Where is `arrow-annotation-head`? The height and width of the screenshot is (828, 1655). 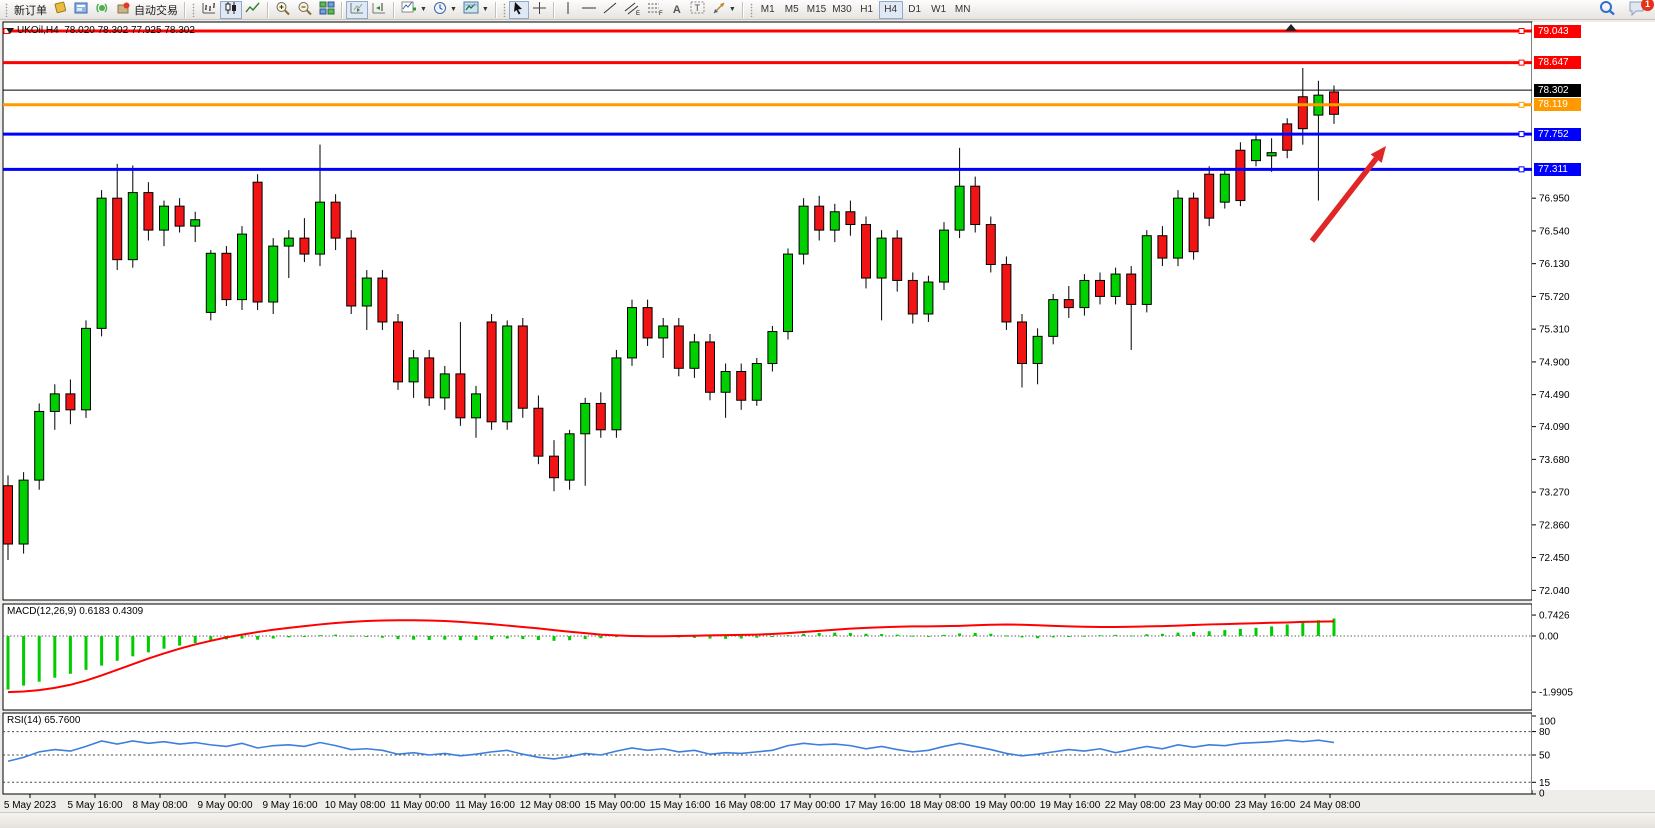
arrow-annotation-head is located at coordinates (1378, 154).